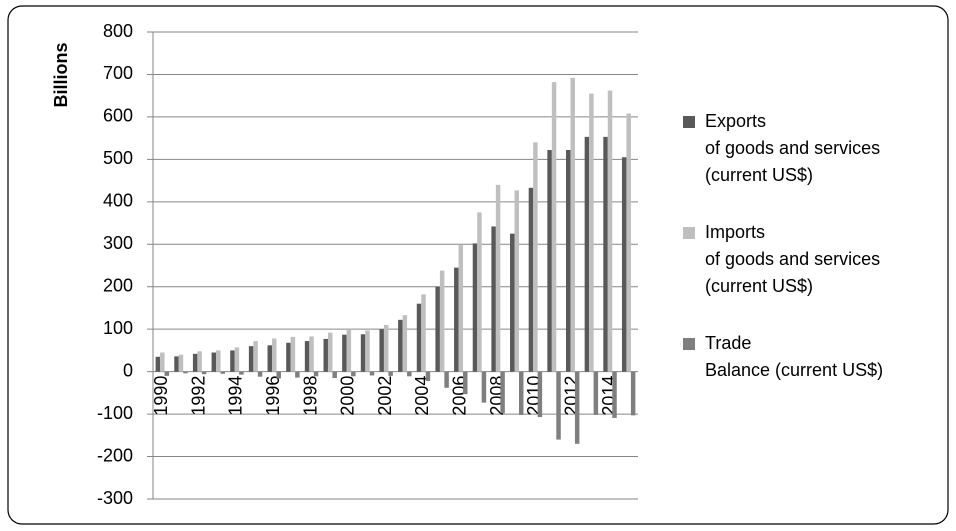 The image size is (956, 531). What do you see at coordinates (348, 396) in the screenshot?
I see `x-tick-label: 2000` at bounding box center [348, 396].